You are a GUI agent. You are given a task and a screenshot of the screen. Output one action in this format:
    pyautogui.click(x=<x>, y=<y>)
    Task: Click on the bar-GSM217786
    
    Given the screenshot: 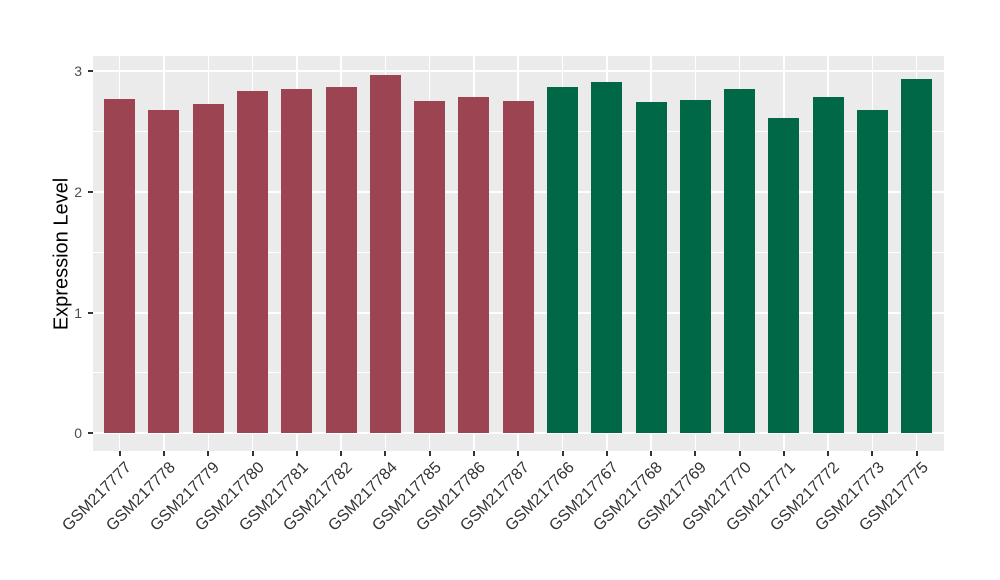 What is the action you would take?
    pyautogui.click(x=474, y=265)
    